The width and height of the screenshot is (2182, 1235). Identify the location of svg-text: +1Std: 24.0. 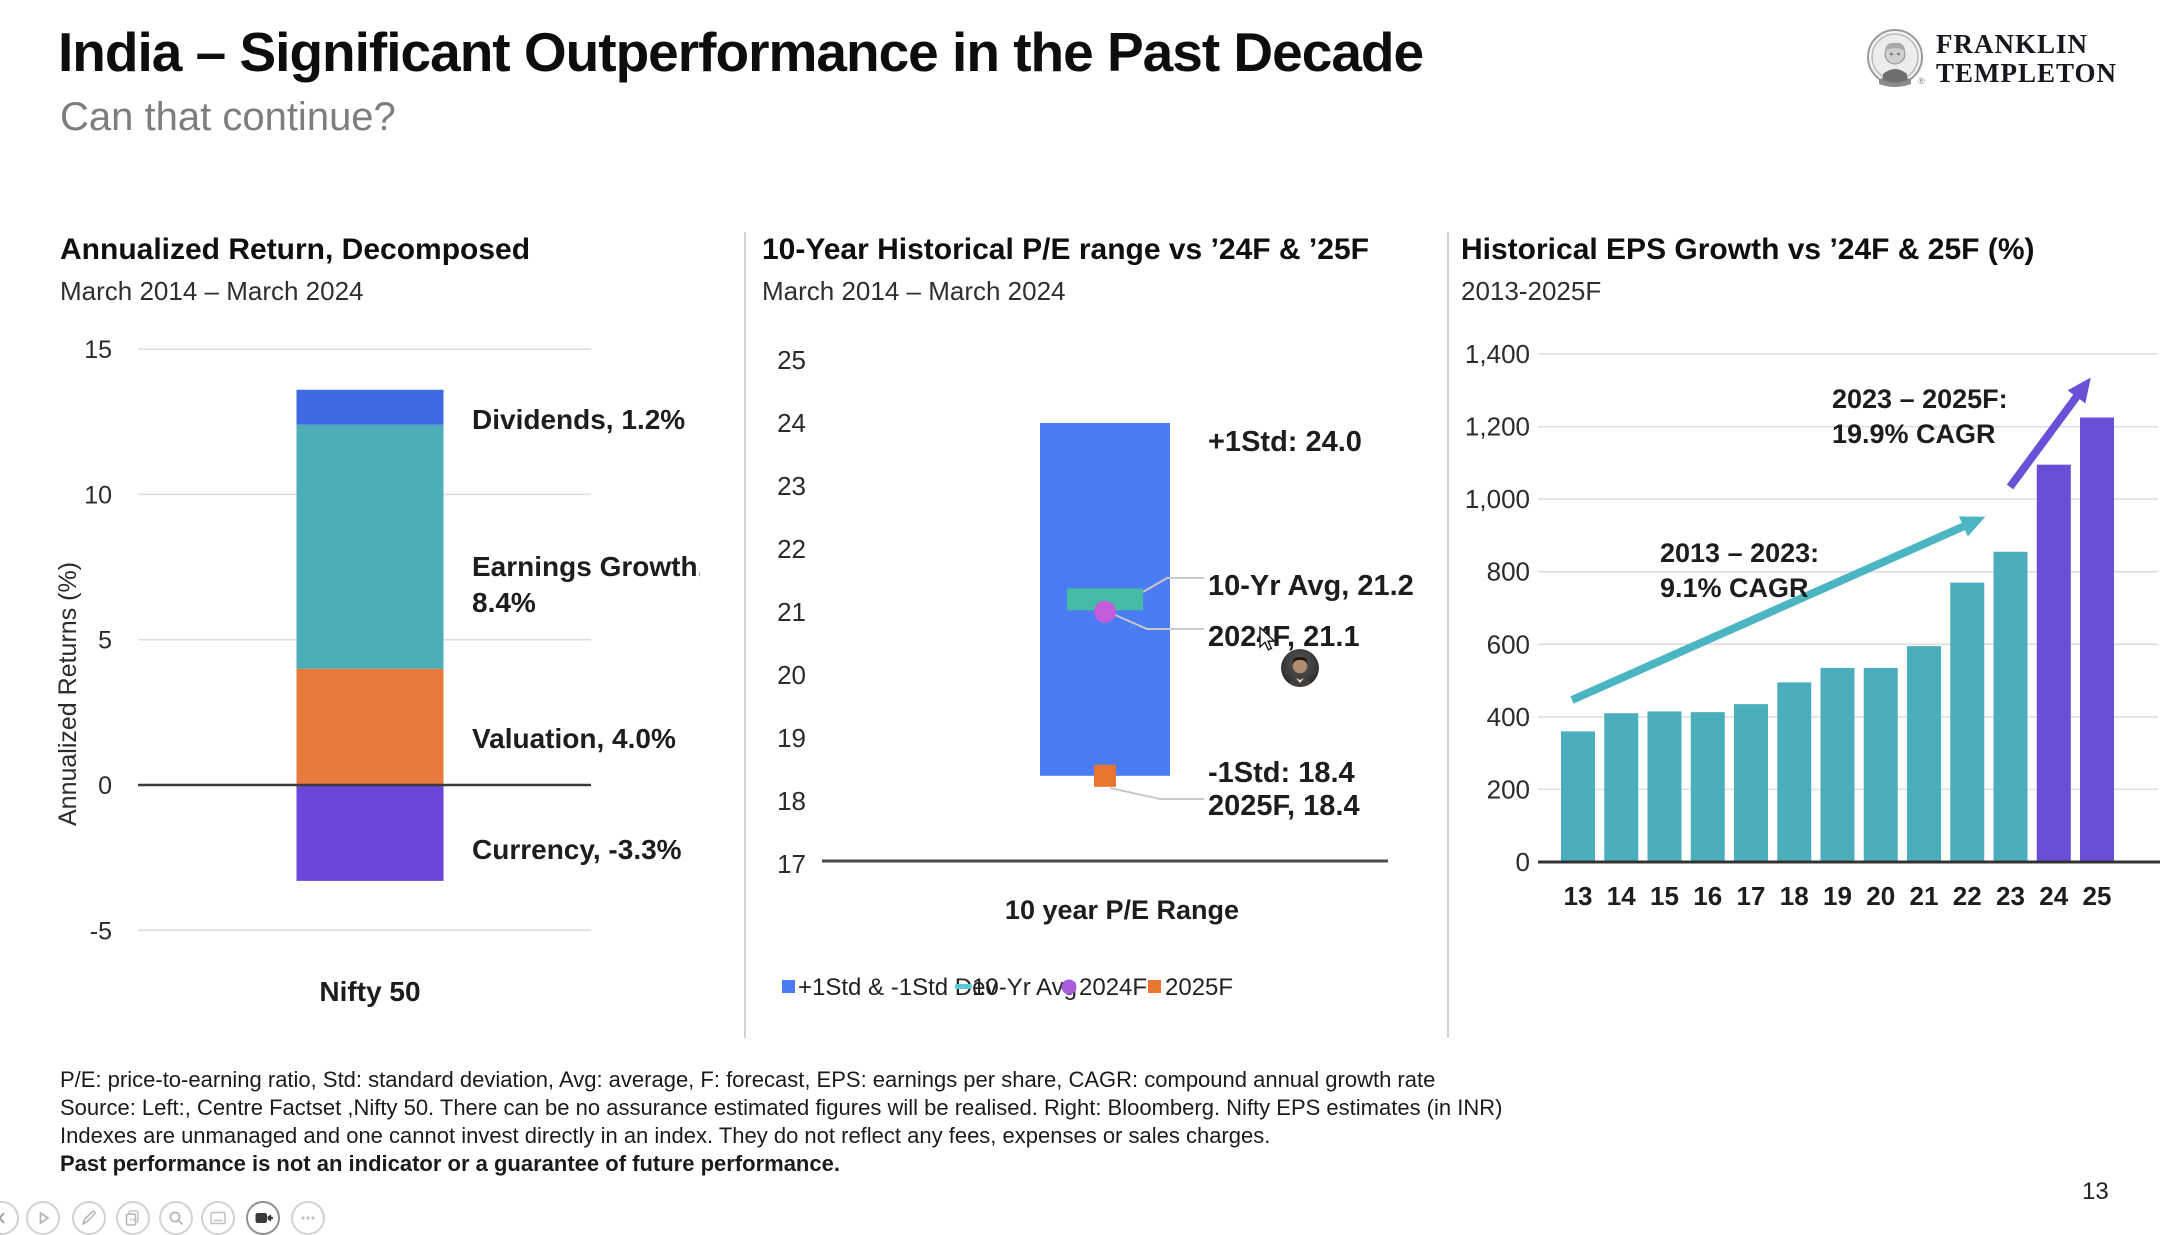
(1285, 442).